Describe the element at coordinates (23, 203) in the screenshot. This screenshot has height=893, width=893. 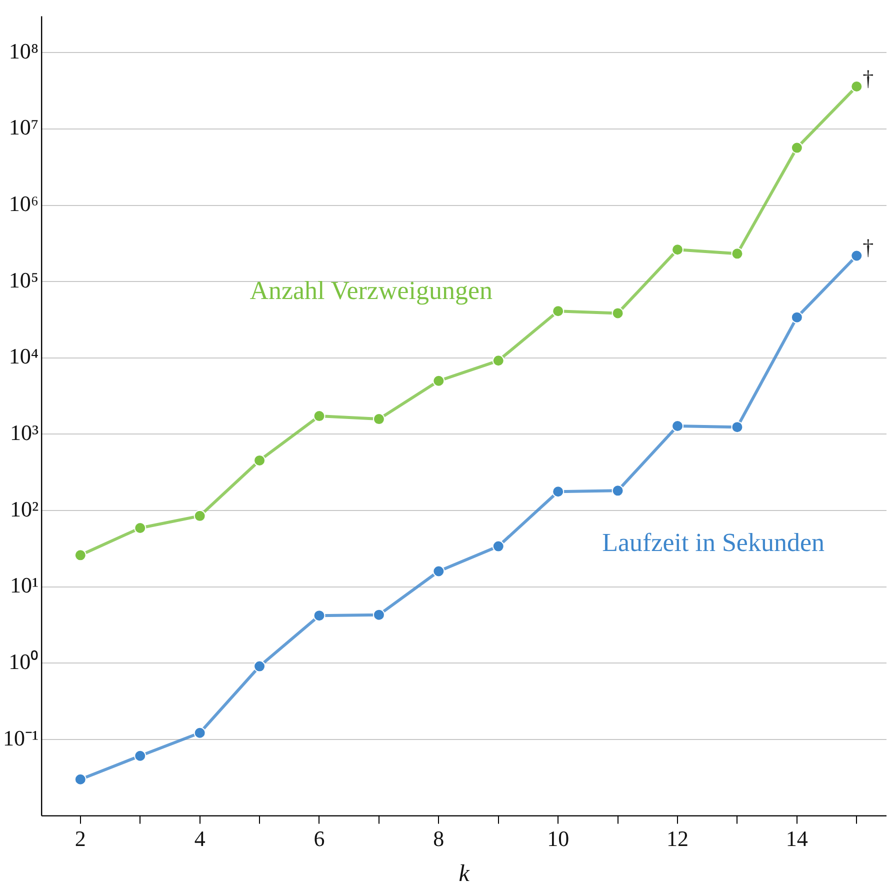
I see `y-tick-label: 10⁶` at that location.